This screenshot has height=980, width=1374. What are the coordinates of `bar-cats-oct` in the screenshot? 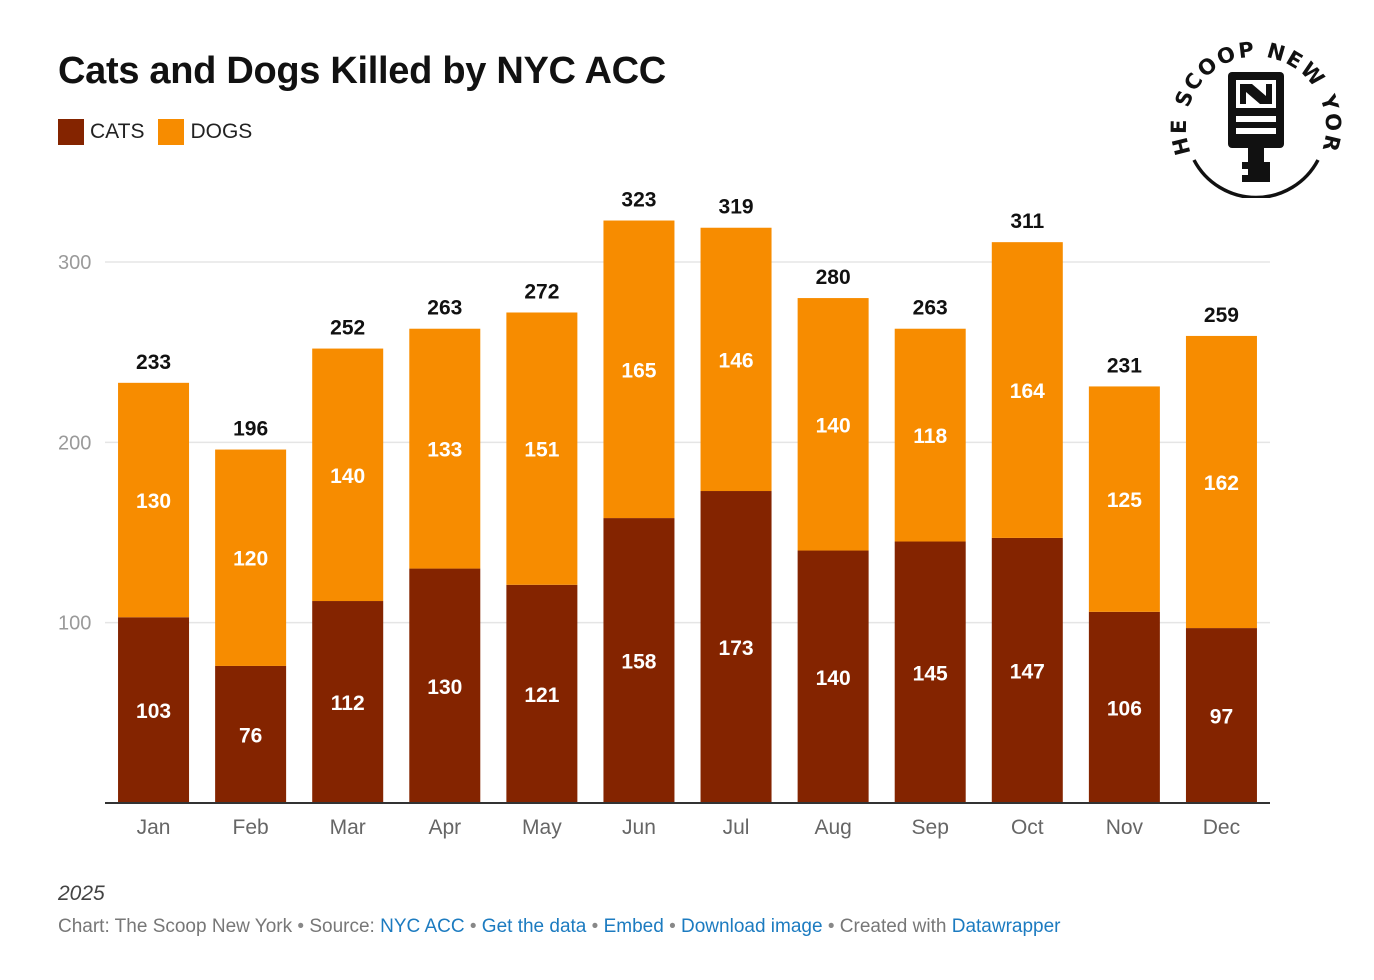 It's located at (1027, 670).